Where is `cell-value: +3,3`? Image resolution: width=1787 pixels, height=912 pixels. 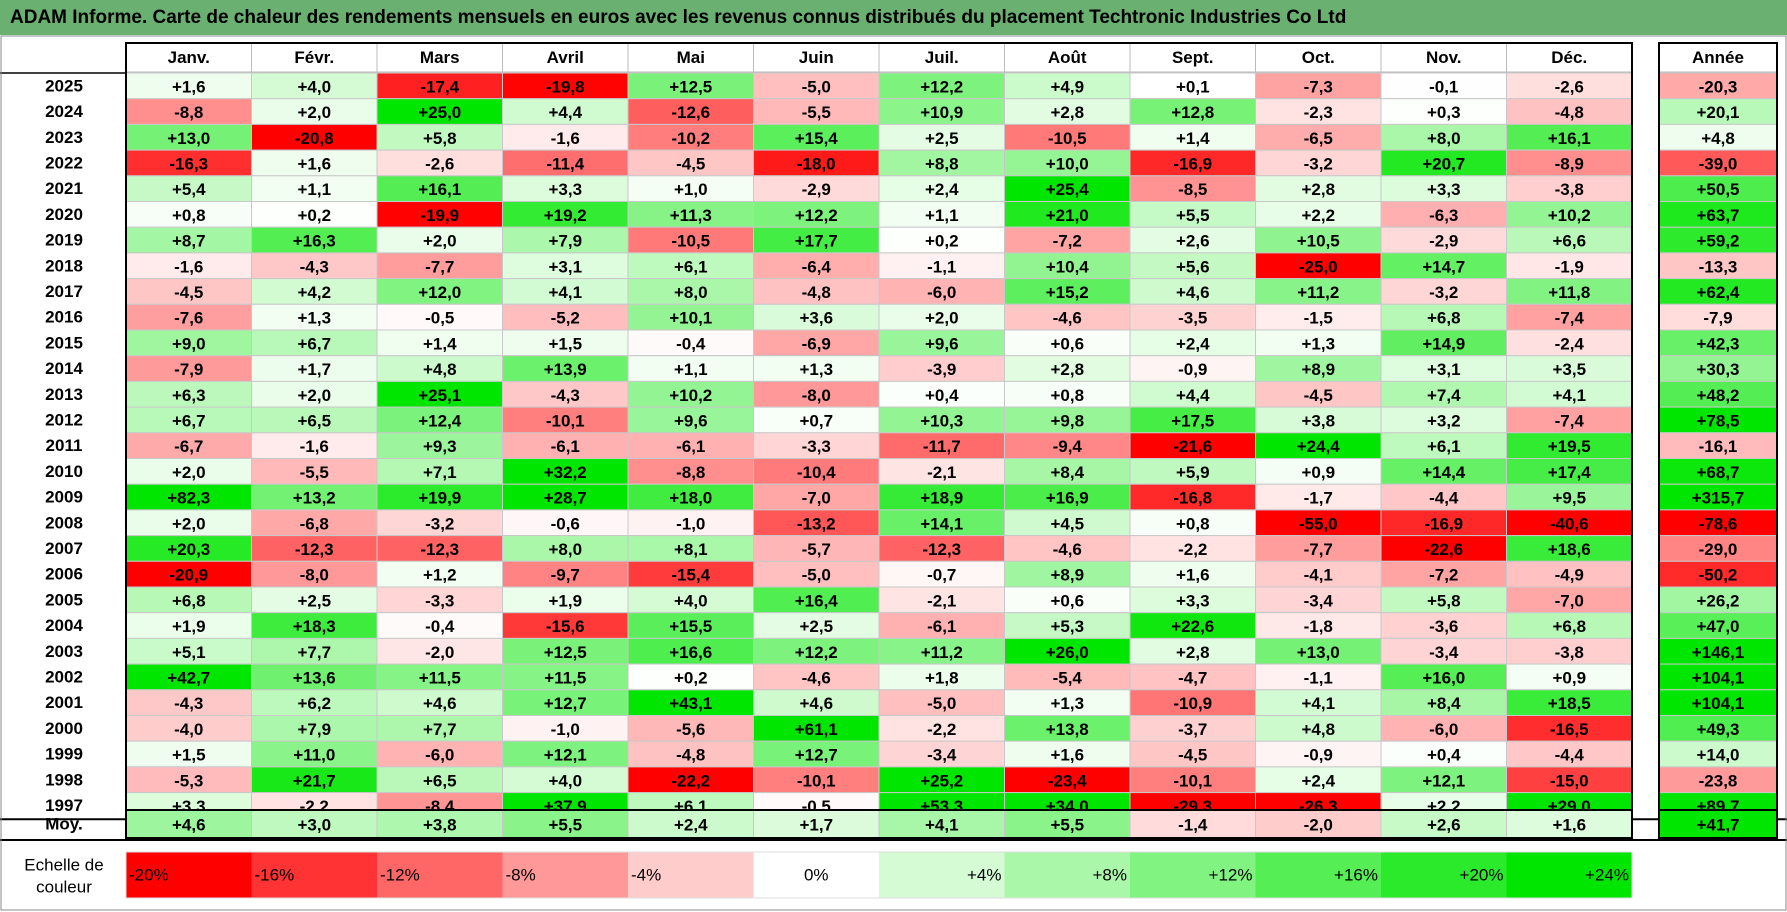
cell-value: +3,3 is located at coordinates (1444, 189).